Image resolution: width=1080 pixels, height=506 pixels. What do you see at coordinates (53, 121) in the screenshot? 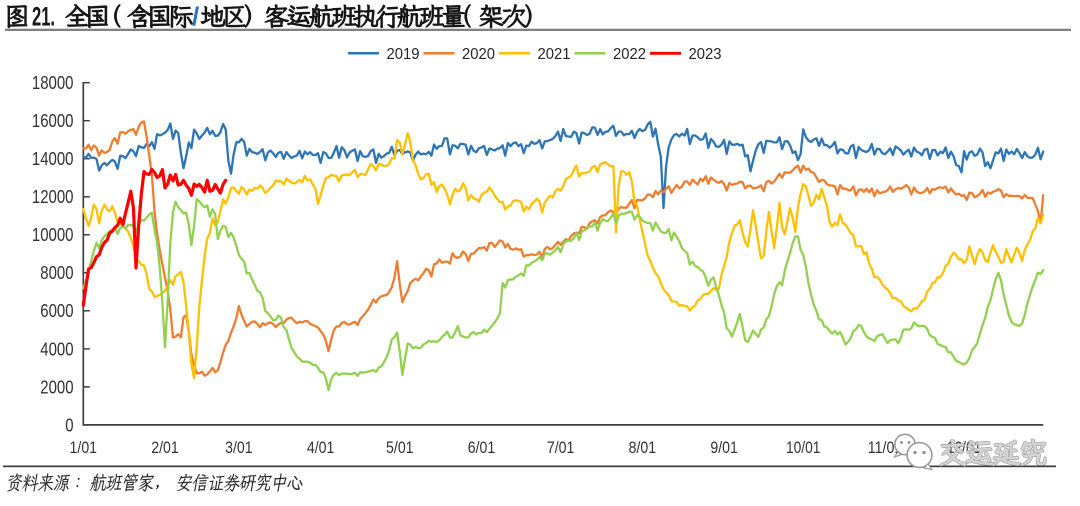
I see `svg-text: 16000` at bounding box center [53, 121].